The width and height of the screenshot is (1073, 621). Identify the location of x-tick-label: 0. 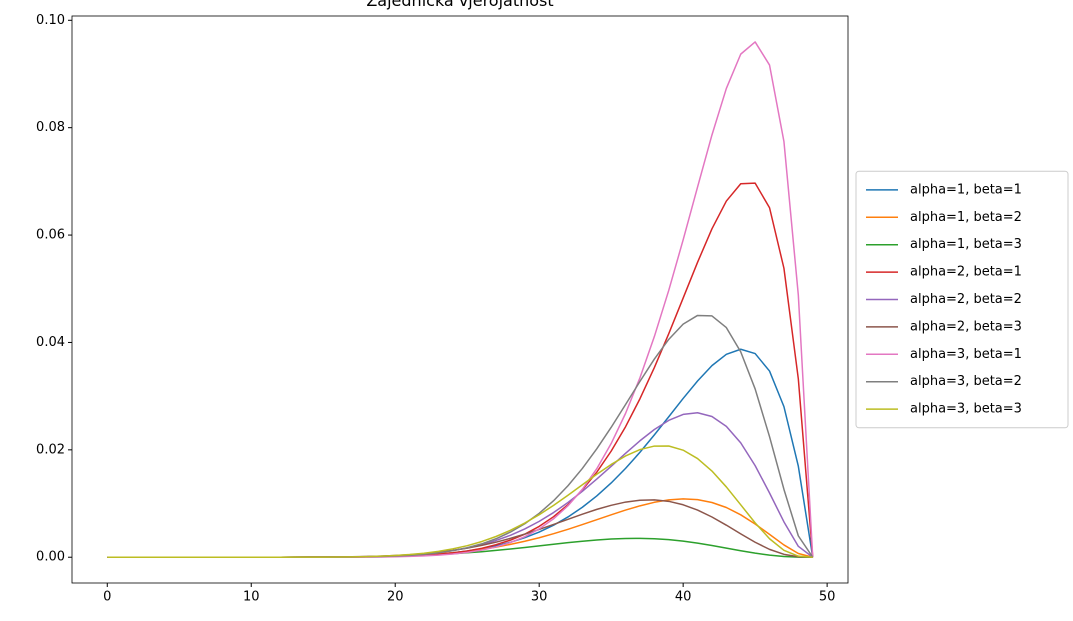
(107, 597).